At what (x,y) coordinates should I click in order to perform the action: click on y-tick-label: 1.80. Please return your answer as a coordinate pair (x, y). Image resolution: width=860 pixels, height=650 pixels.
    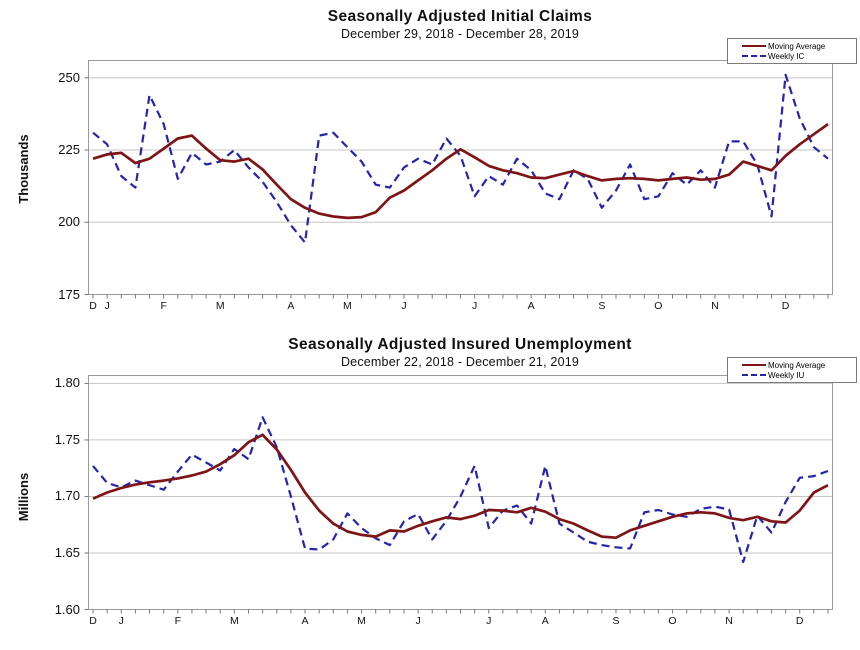
    Looking at the image, I should click on (67, 383).